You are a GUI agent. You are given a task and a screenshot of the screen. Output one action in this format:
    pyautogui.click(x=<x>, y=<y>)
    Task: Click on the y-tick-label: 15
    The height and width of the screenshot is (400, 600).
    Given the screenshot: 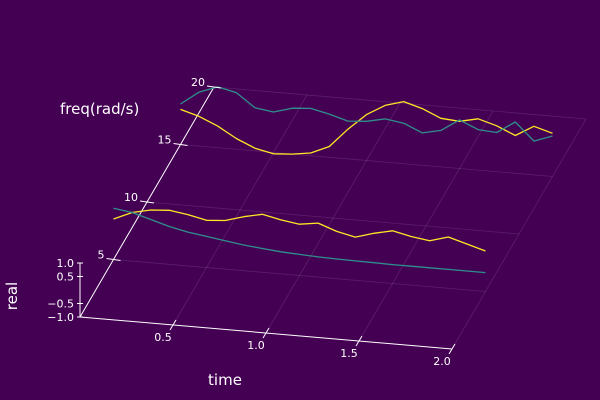 What is the action you would take?
    pyautogui.click(x=165, y=140)
    